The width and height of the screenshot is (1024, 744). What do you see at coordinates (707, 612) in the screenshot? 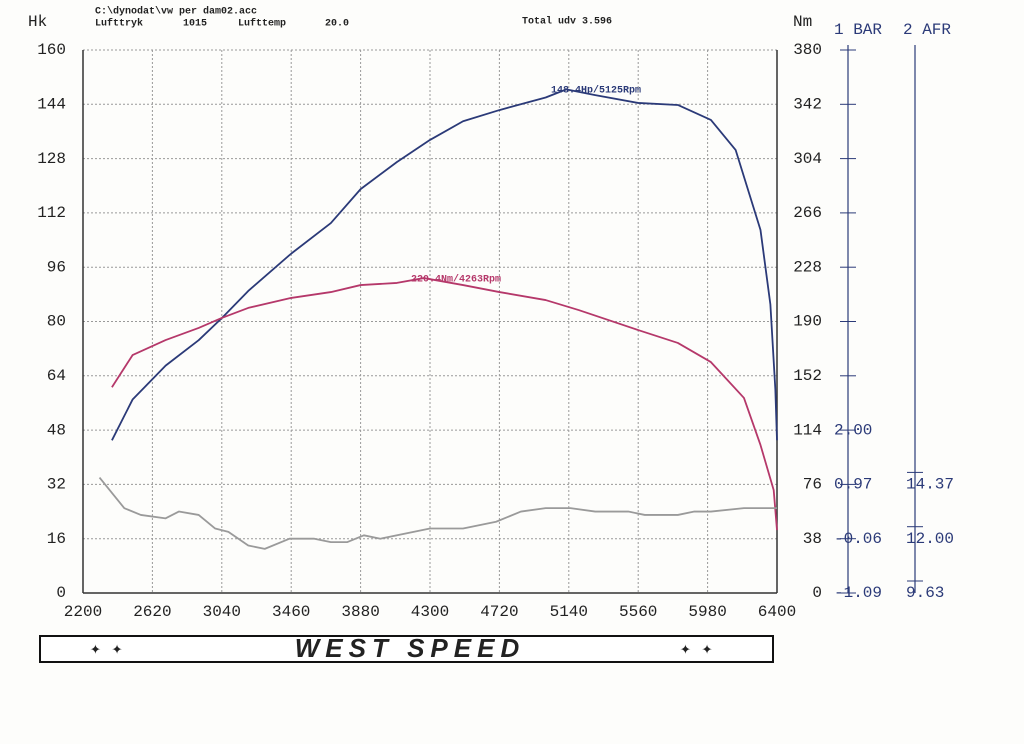
I see `x-tick-label: 5980` at bounding box center [707, 612].